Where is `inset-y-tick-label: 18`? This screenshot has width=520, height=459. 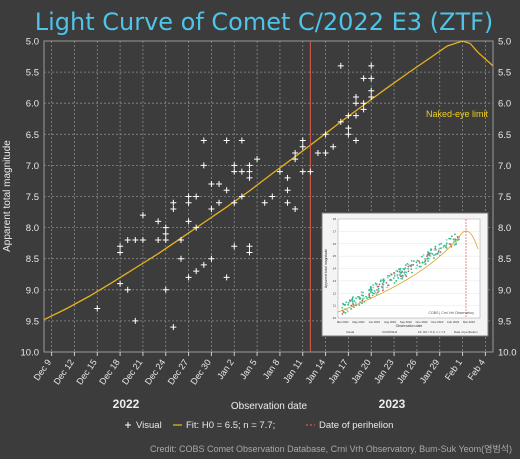
inset-y-tick-label: 18 is located at coordinates (335, 219).